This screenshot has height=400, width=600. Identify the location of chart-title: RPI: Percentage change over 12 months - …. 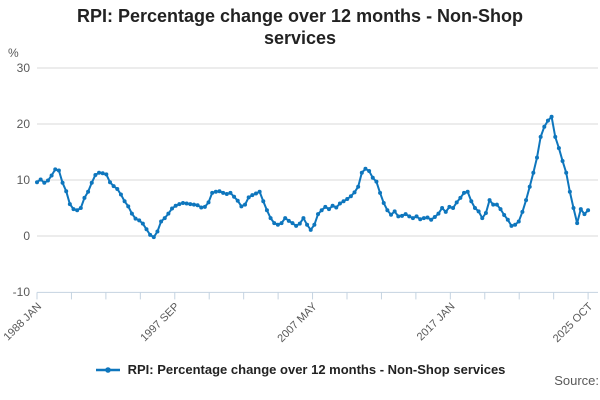
(300, 27).